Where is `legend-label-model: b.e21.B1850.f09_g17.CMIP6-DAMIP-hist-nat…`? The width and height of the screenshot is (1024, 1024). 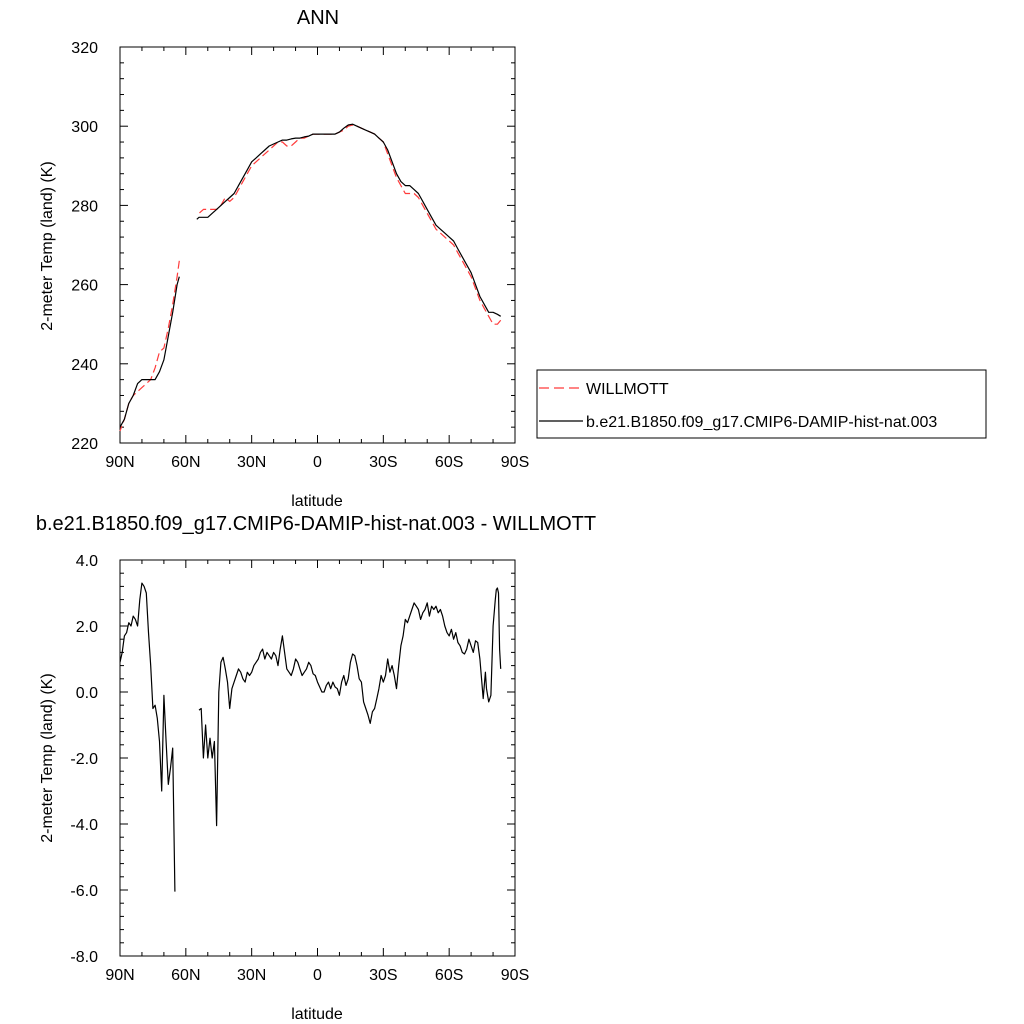
legend-label-model: b.e21.B1850.f09_g17.CMIP6-DAMIP-hist-nat… is located at coordinates (761, 422).